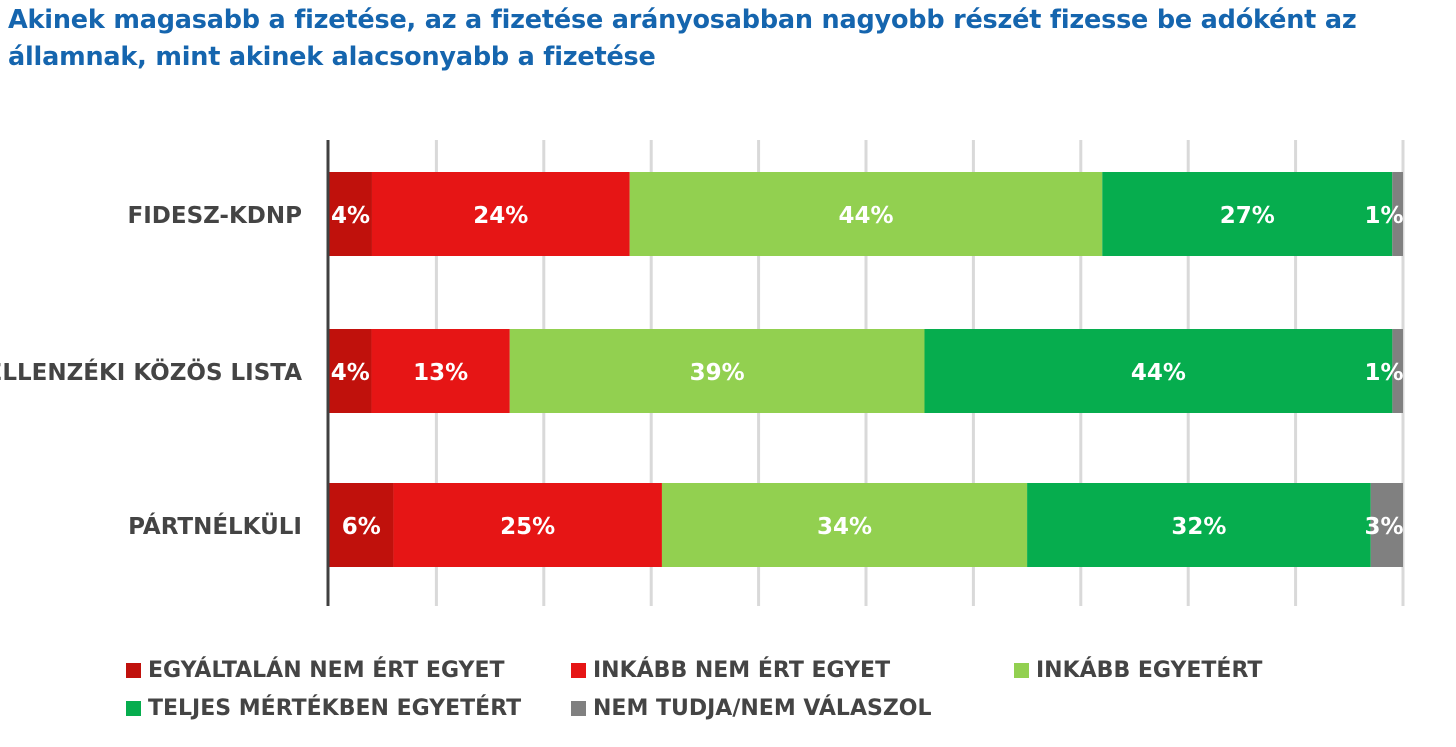 The image size is (1456, 747). Describe the element at coordinates (215, 526) in the screenshot. I see `category-label: PÁRTNÉLKÜLI` at that location.